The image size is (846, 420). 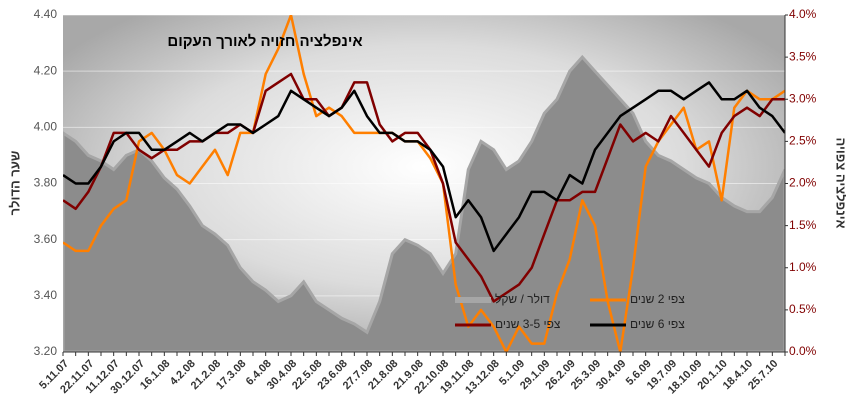 I want to click on y2-axis-label: אינפלציה צפויה, so click(x=840, y=182).